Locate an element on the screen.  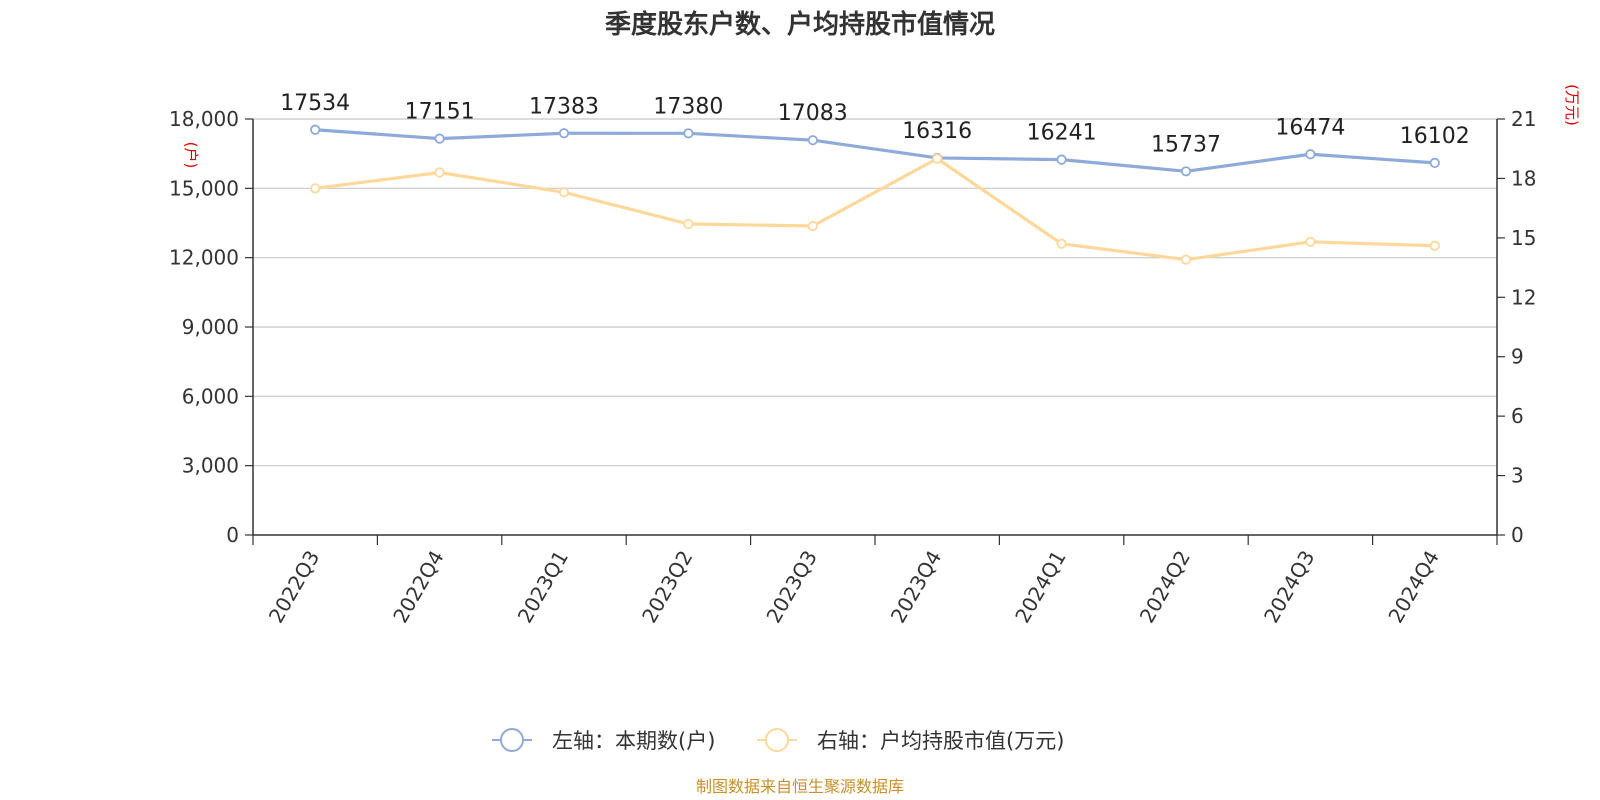
source-note: 制图数据来自恒生聚源数据库 is located at coordinates (800, 786).